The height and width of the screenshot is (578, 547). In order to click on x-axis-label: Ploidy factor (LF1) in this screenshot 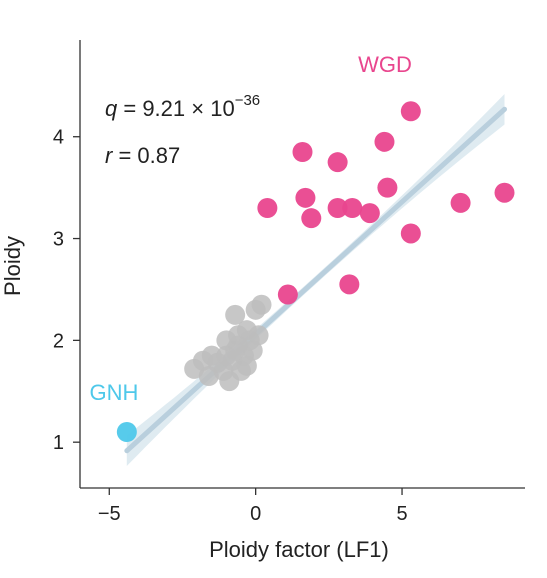, I will do `click(299, 549)`.